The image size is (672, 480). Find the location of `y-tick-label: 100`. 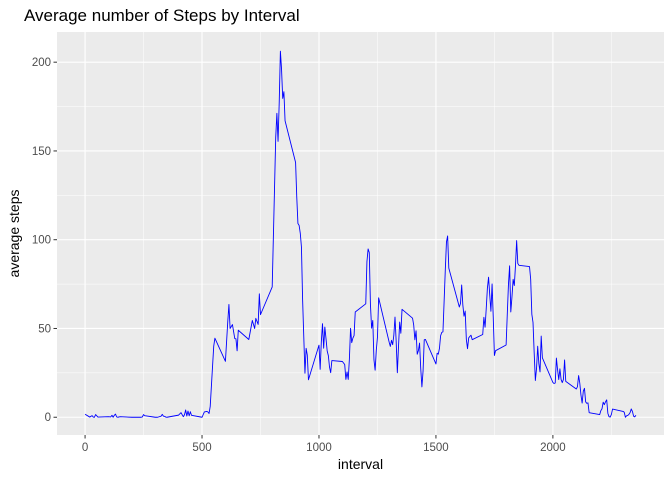

y-tick-label: 100 is located at coordinates (41, 241).